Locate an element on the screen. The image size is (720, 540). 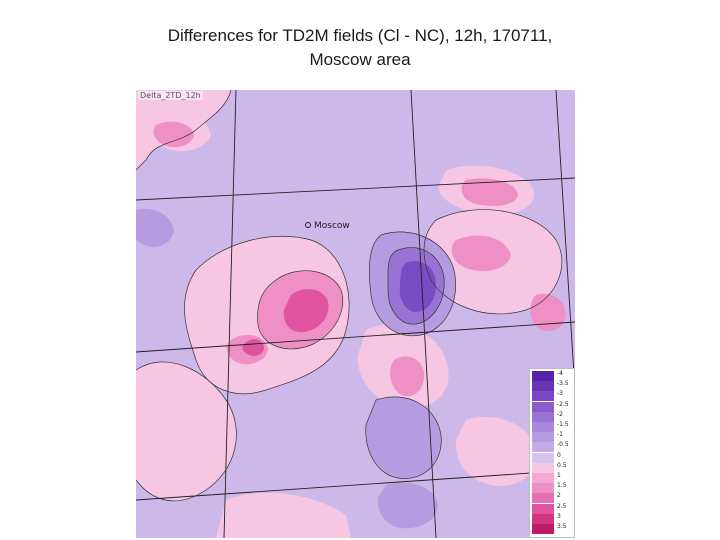
moscow-marker is located at coordinates (308, 225).